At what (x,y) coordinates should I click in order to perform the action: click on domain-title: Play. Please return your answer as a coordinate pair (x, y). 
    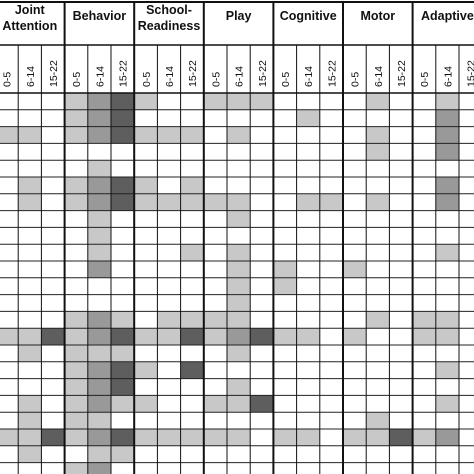
    Looking at the image, I should click on (239, 16).